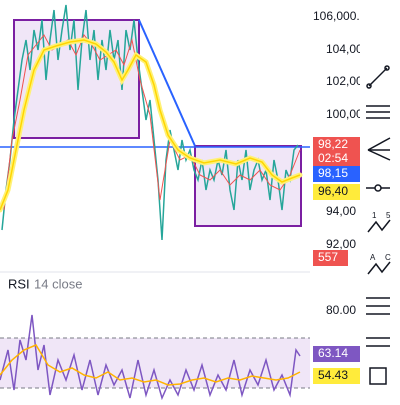 The width and height of the screenshot is (400, 405). What do you see at coordinates (373, 257) in the screenshot?
I see `pattern-label: A` at bounding box center [373, 257].